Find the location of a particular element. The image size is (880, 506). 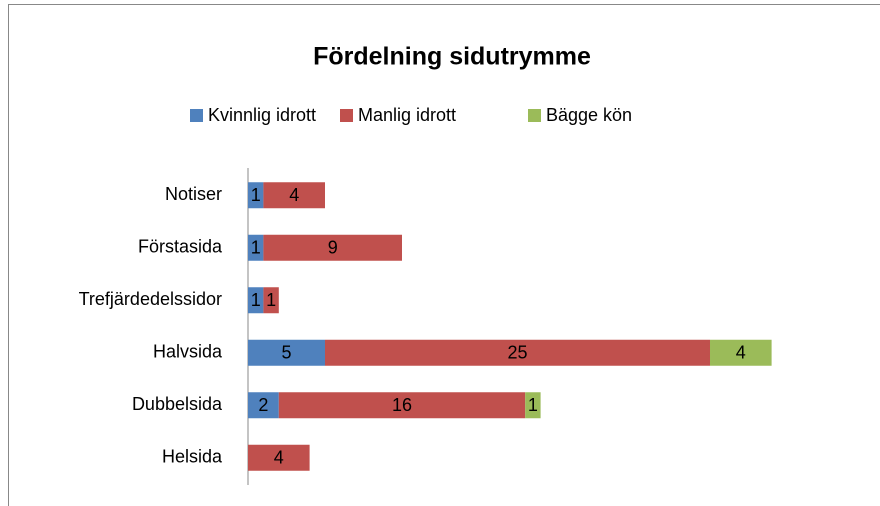

y-tick-label: Trefjärdedelssidor is located at coordinates (150, 299).